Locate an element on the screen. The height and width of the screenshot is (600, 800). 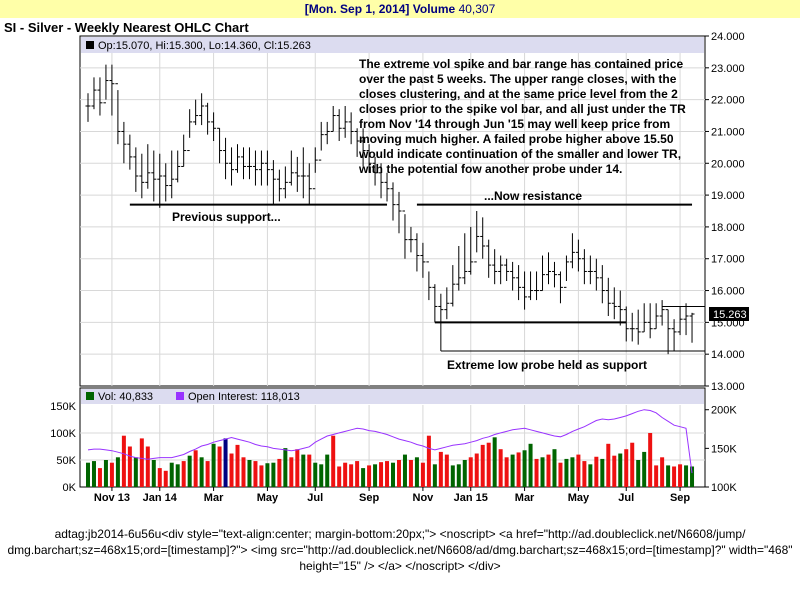
oi-legend-text: Open Interest: 118,013 is located at coordinates (244, 397).